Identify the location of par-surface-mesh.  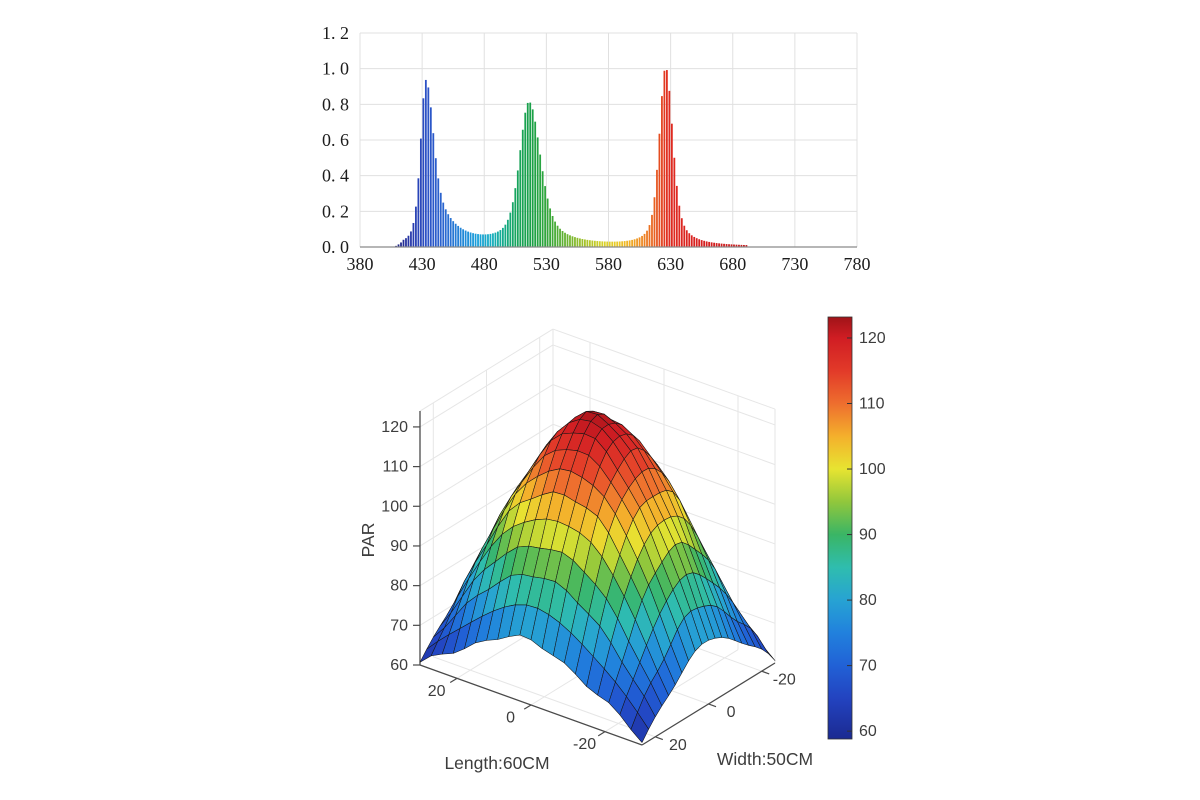
(597, 576).